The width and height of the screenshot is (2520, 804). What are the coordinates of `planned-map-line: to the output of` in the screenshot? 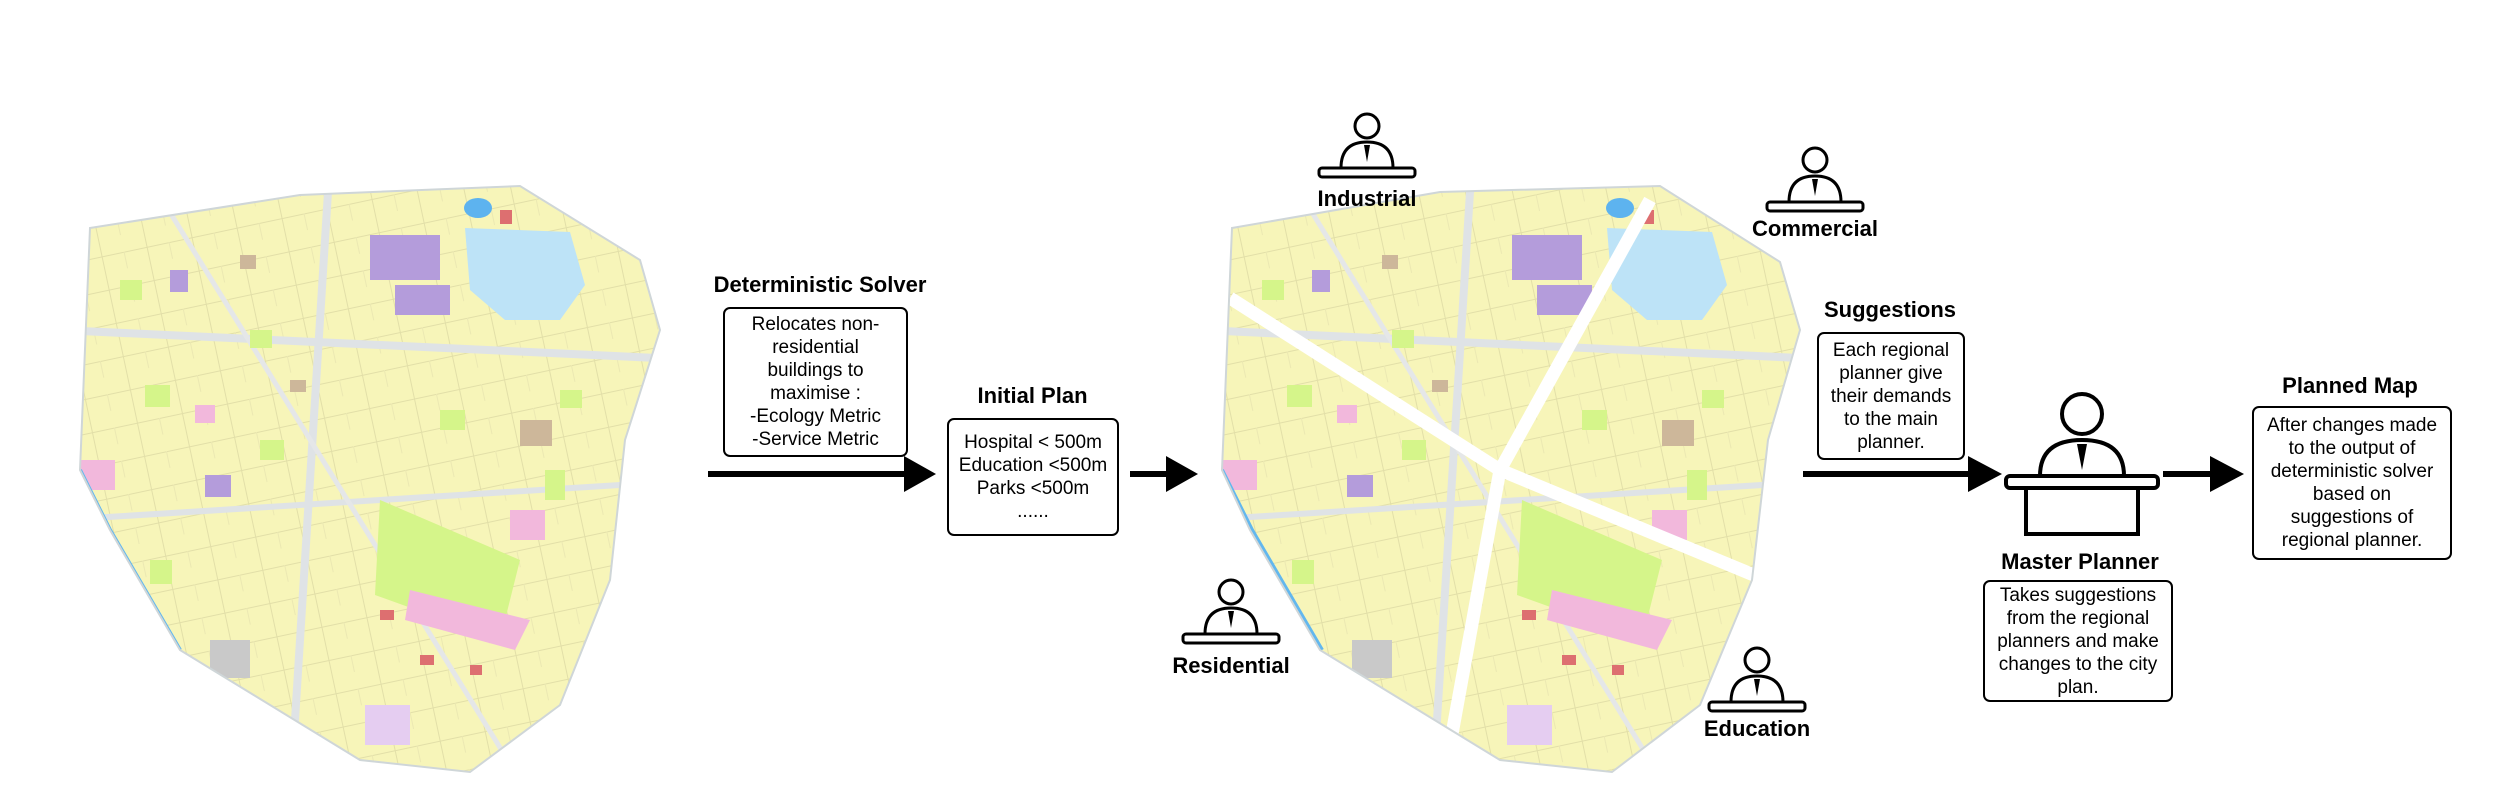 It's located at (2352, 448).